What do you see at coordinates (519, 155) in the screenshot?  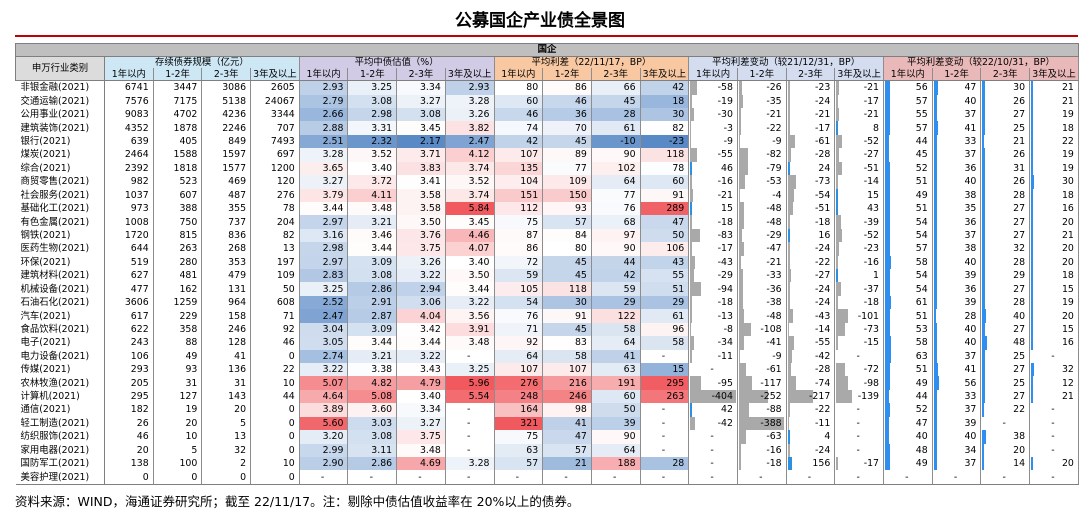 I see `spr-cell: 107` at bounding box center [519, 155].